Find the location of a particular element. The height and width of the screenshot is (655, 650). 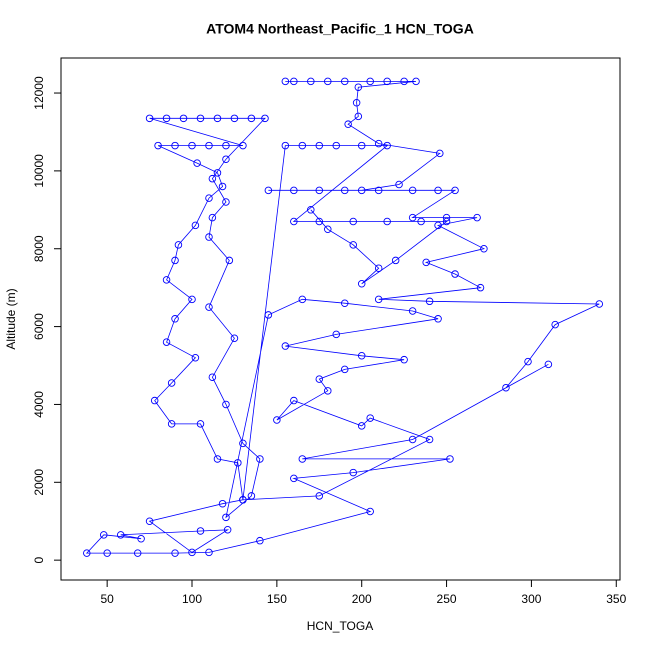

y-tick-label: 8000 is located at coordinates (39, 248).